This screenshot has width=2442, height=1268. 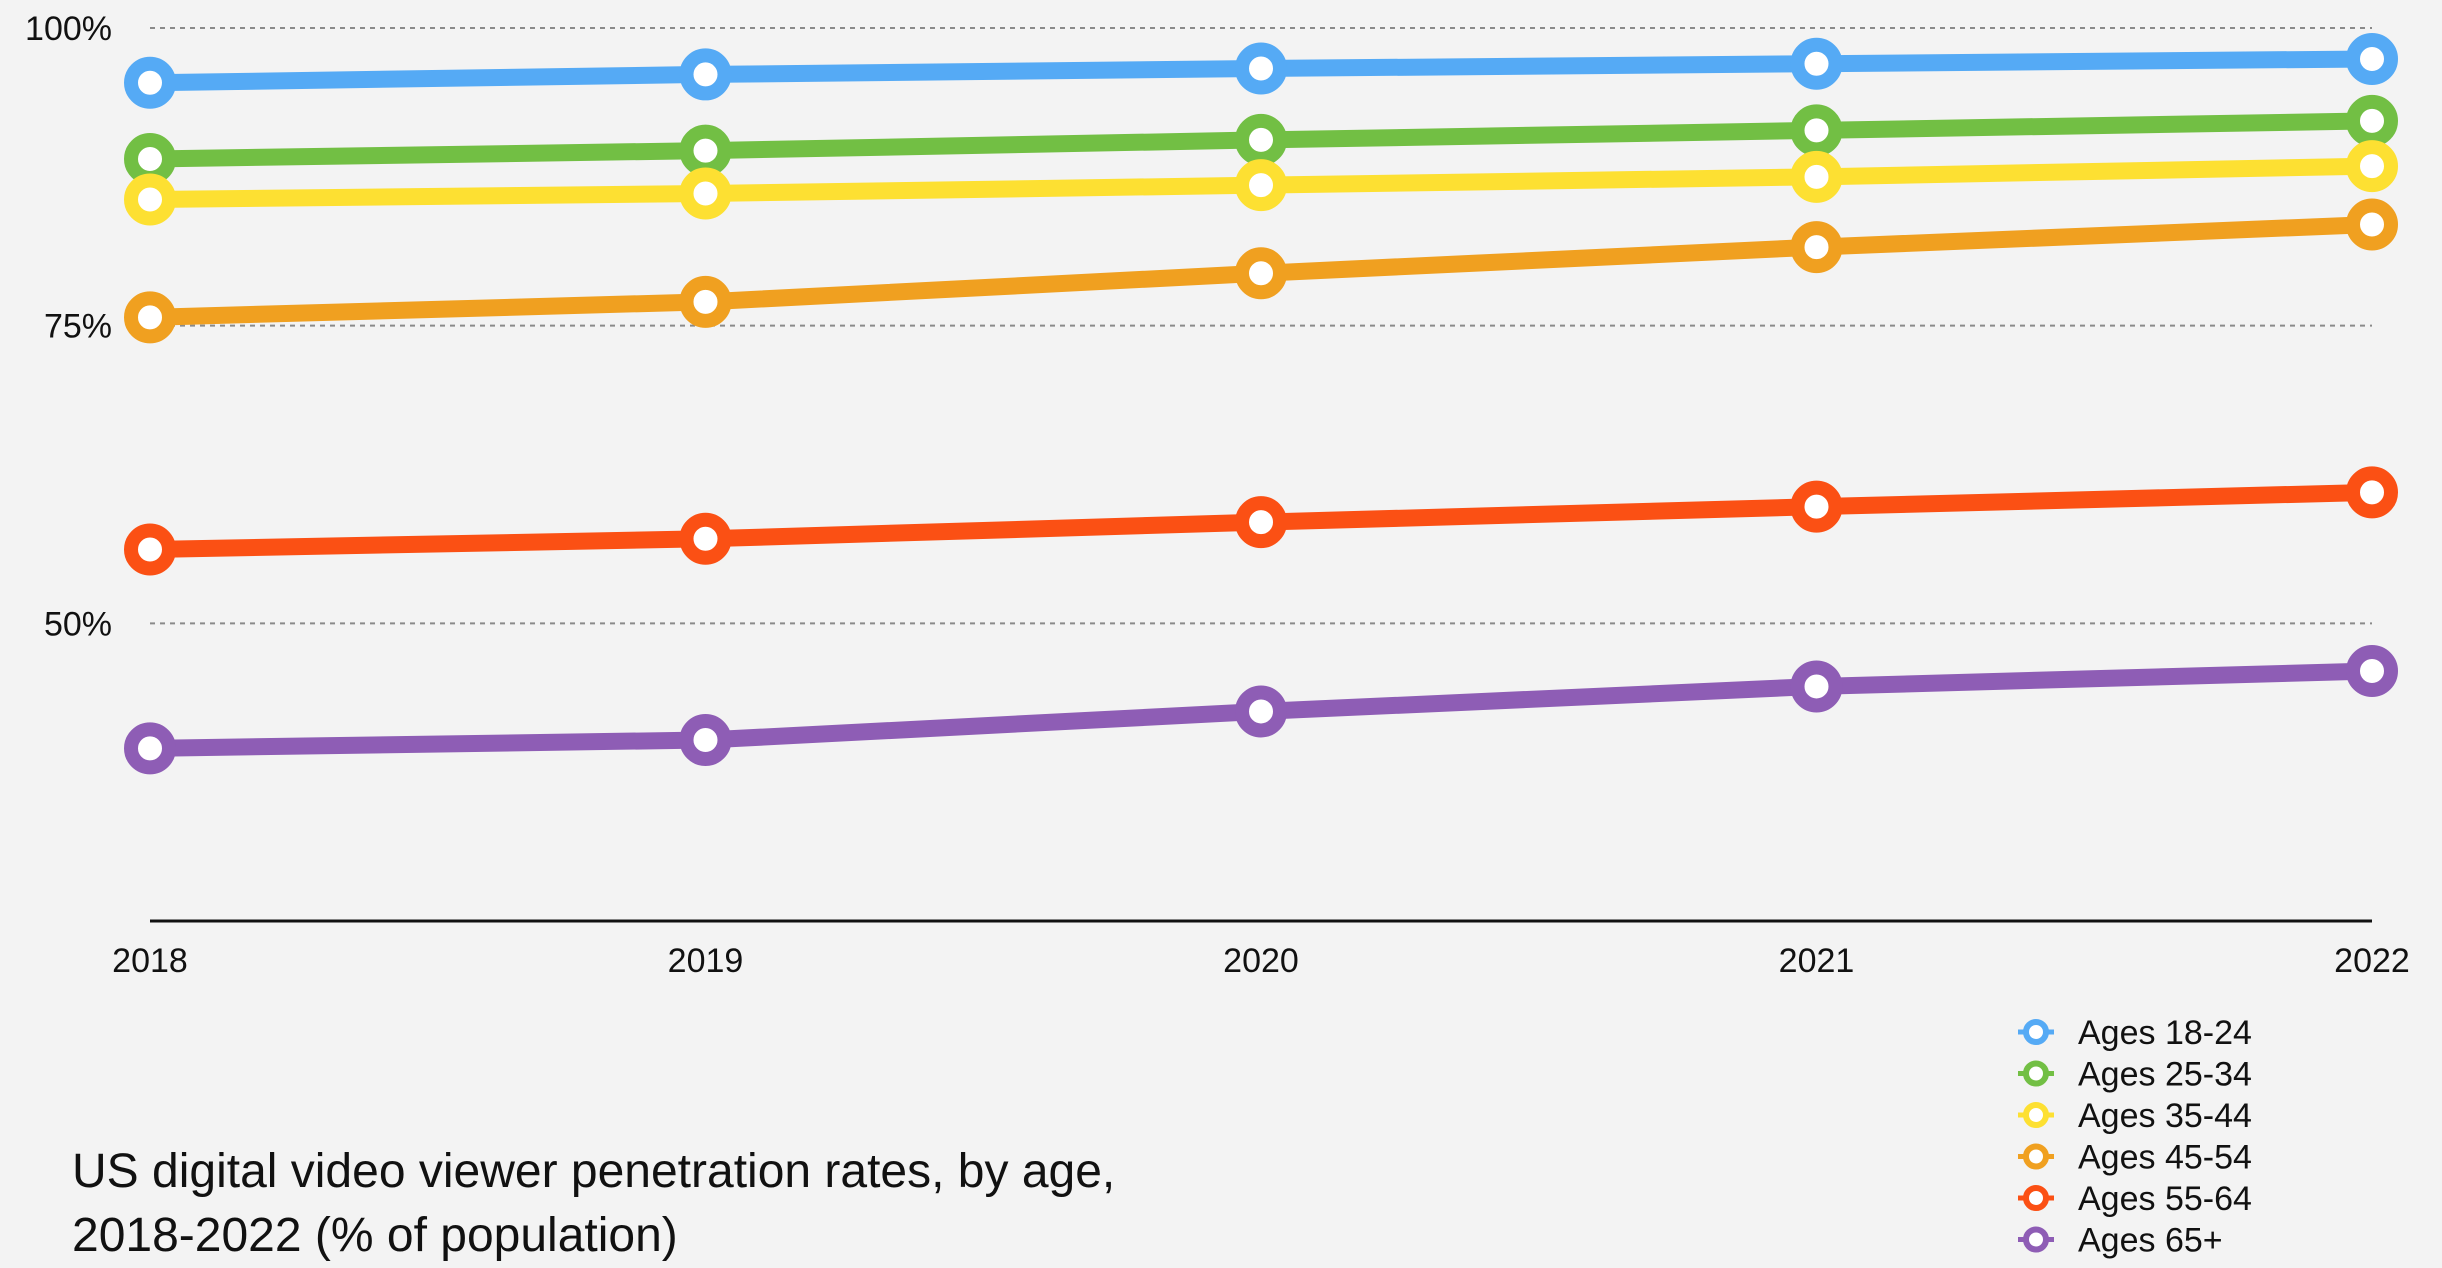 I want to click on series-ages-65-, so click(x=1261, y=709).